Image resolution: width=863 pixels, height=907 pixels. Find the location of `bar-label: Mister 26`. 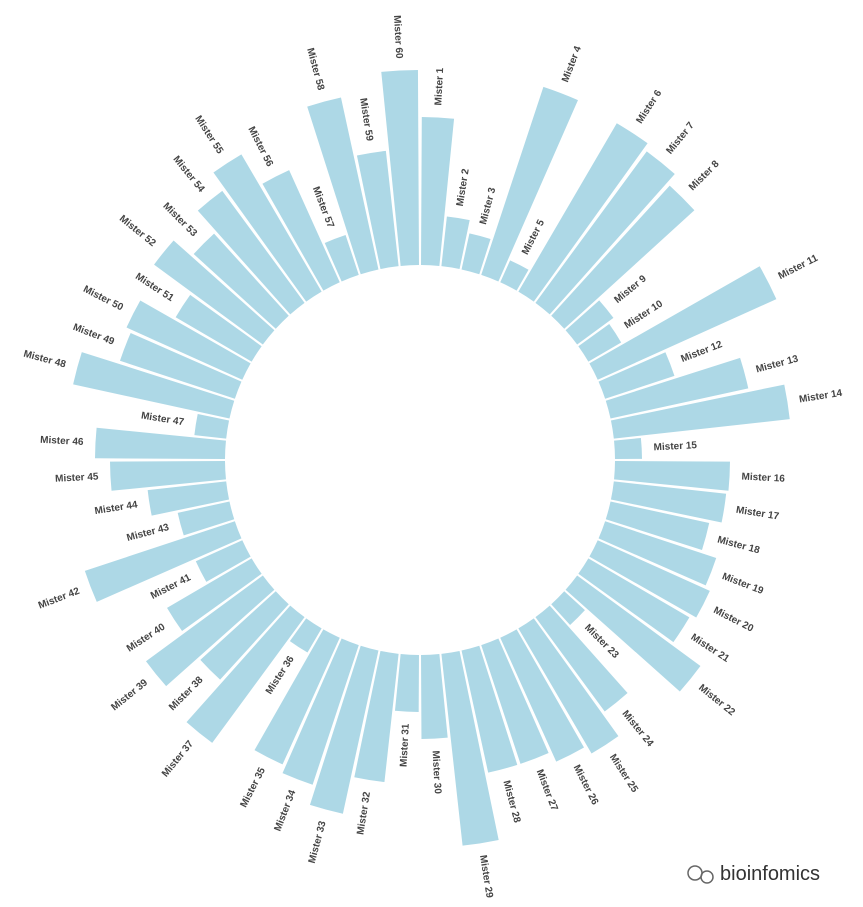

bar-label: Mister 26 is located at coordinates (586, 785).